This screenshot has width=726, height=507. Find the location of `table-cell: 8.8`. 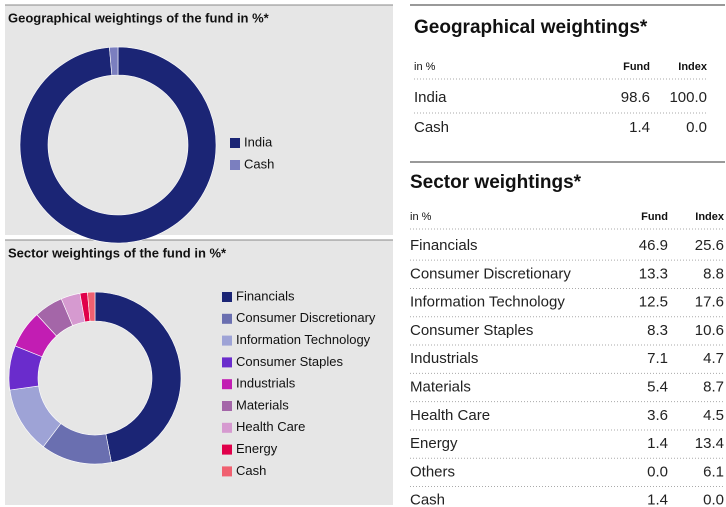

table-cell: 8.8 is located at coordinates (713, 273).